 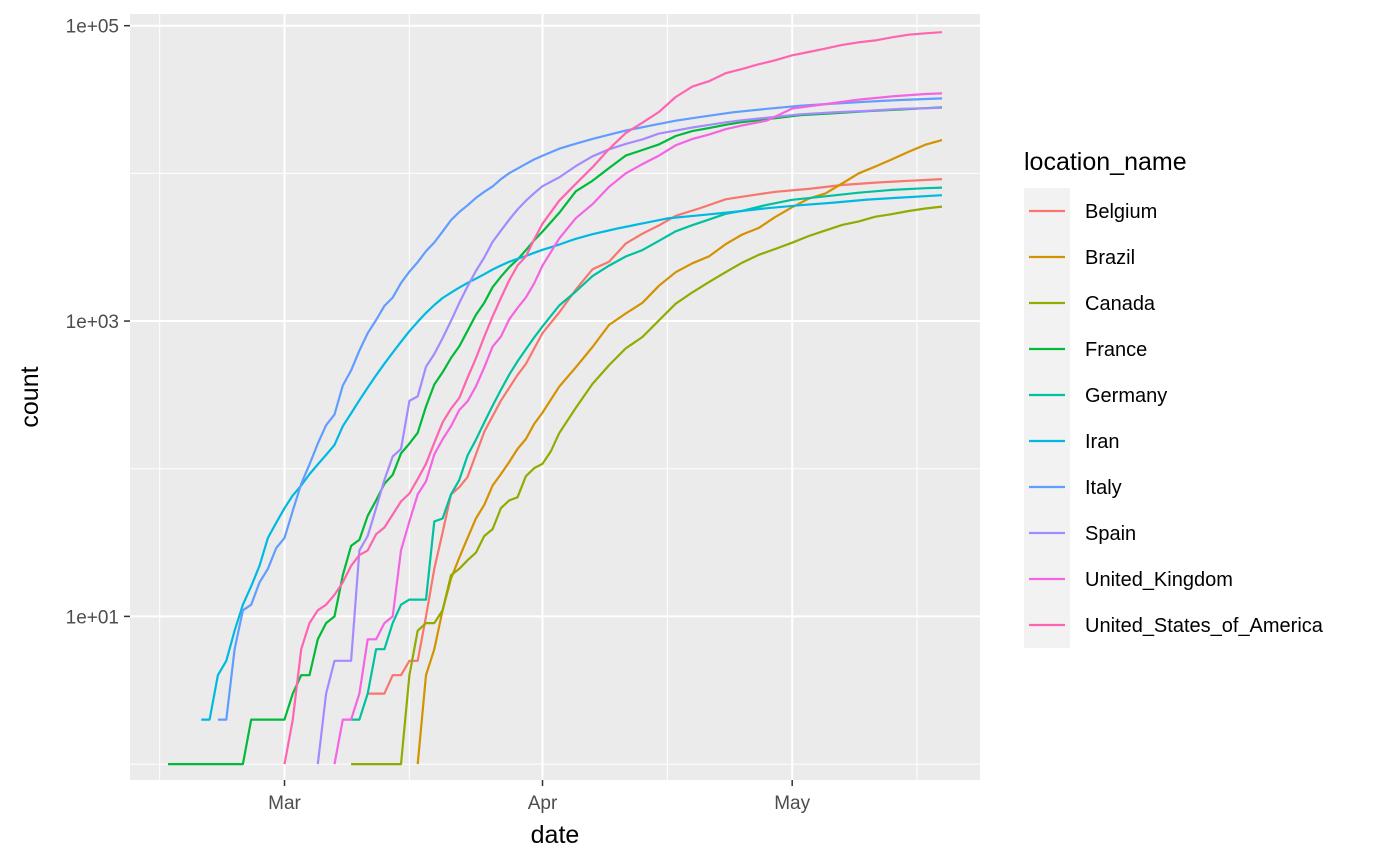 I want to click on legend-label: United_Kingdom, so click(x=1159, y=580).